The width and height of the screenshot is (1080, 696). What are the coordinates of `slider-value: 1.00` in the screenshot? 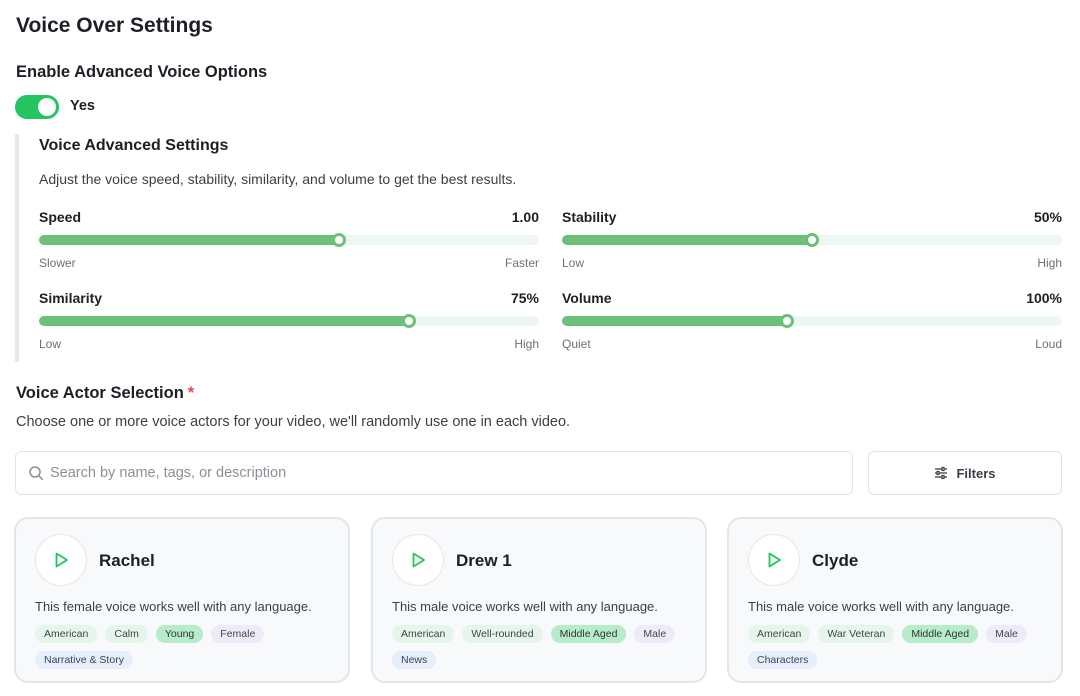 It's located at (525, 217).